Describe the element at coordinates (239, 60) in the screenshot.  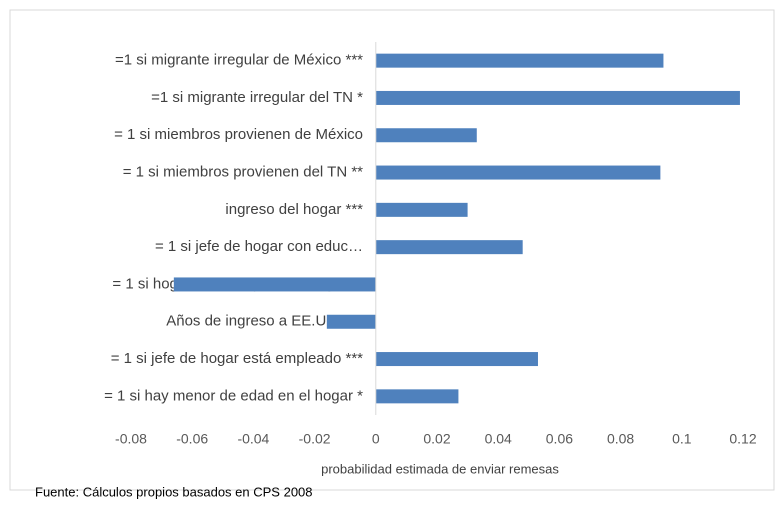
I see `y-tick-label: =1 si migrante irregular de México ***` at that location.